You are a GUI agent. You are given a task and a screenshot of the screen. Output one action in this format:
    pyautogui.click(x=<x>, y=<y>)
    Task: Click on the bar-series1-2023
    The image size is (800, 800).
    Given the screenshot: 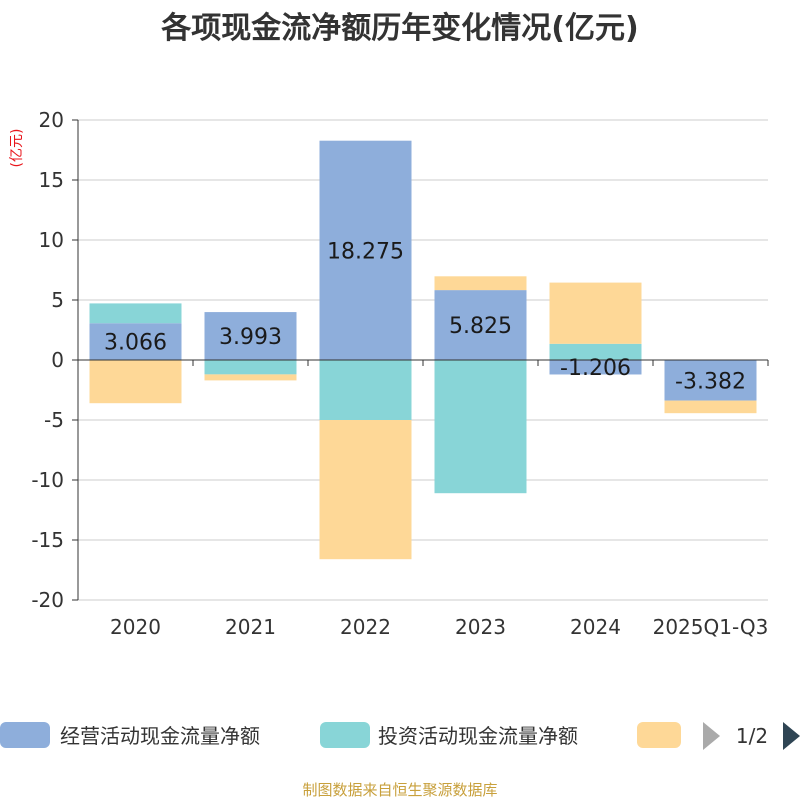 What is the action you would take?
    pyautogui.click(x=480, y=325)
    